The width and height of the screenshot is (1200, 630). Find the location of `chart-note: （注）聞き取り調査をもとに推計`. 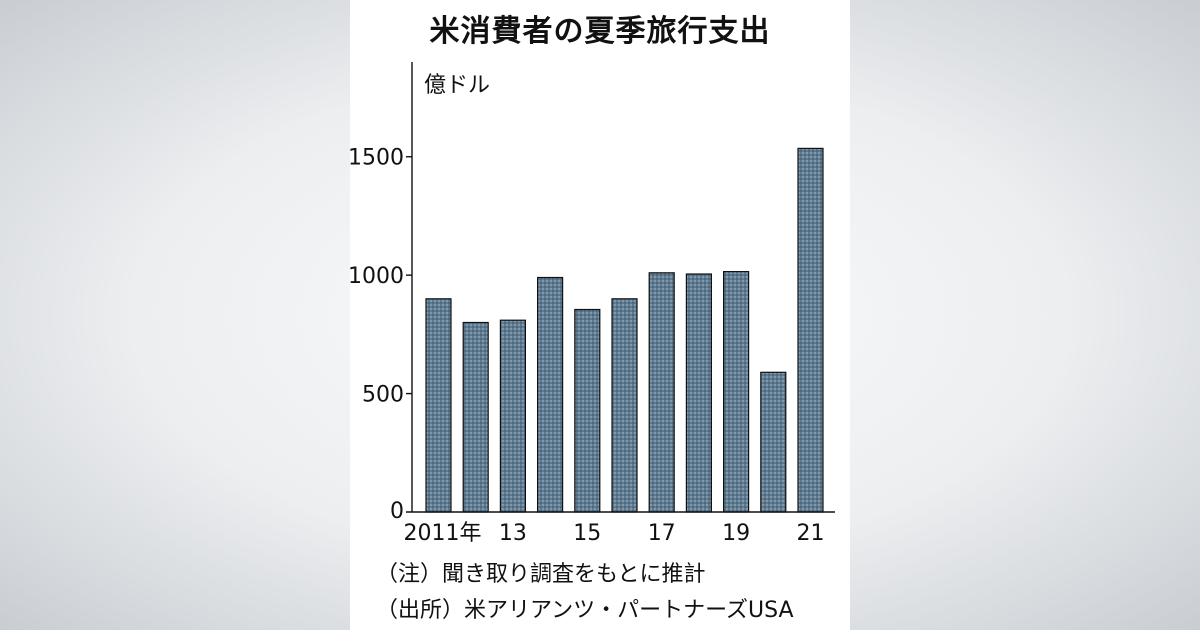

chart-note: （注）聞き取り調査をもとに推計 is located at coordinates (541, 574).